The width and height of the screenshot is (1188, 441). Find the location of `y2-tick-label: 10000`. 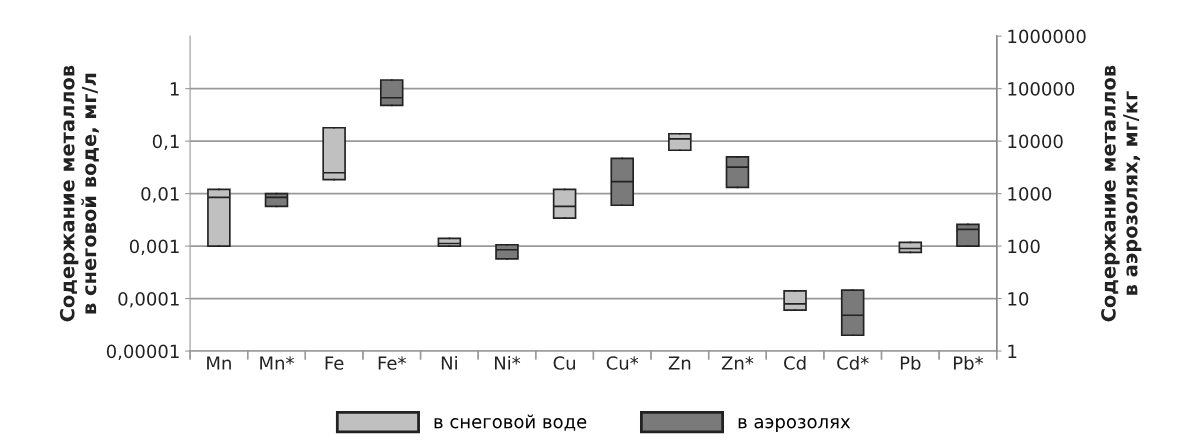

y2-tick-label: 10000 is located at coordinates (1035, 141).